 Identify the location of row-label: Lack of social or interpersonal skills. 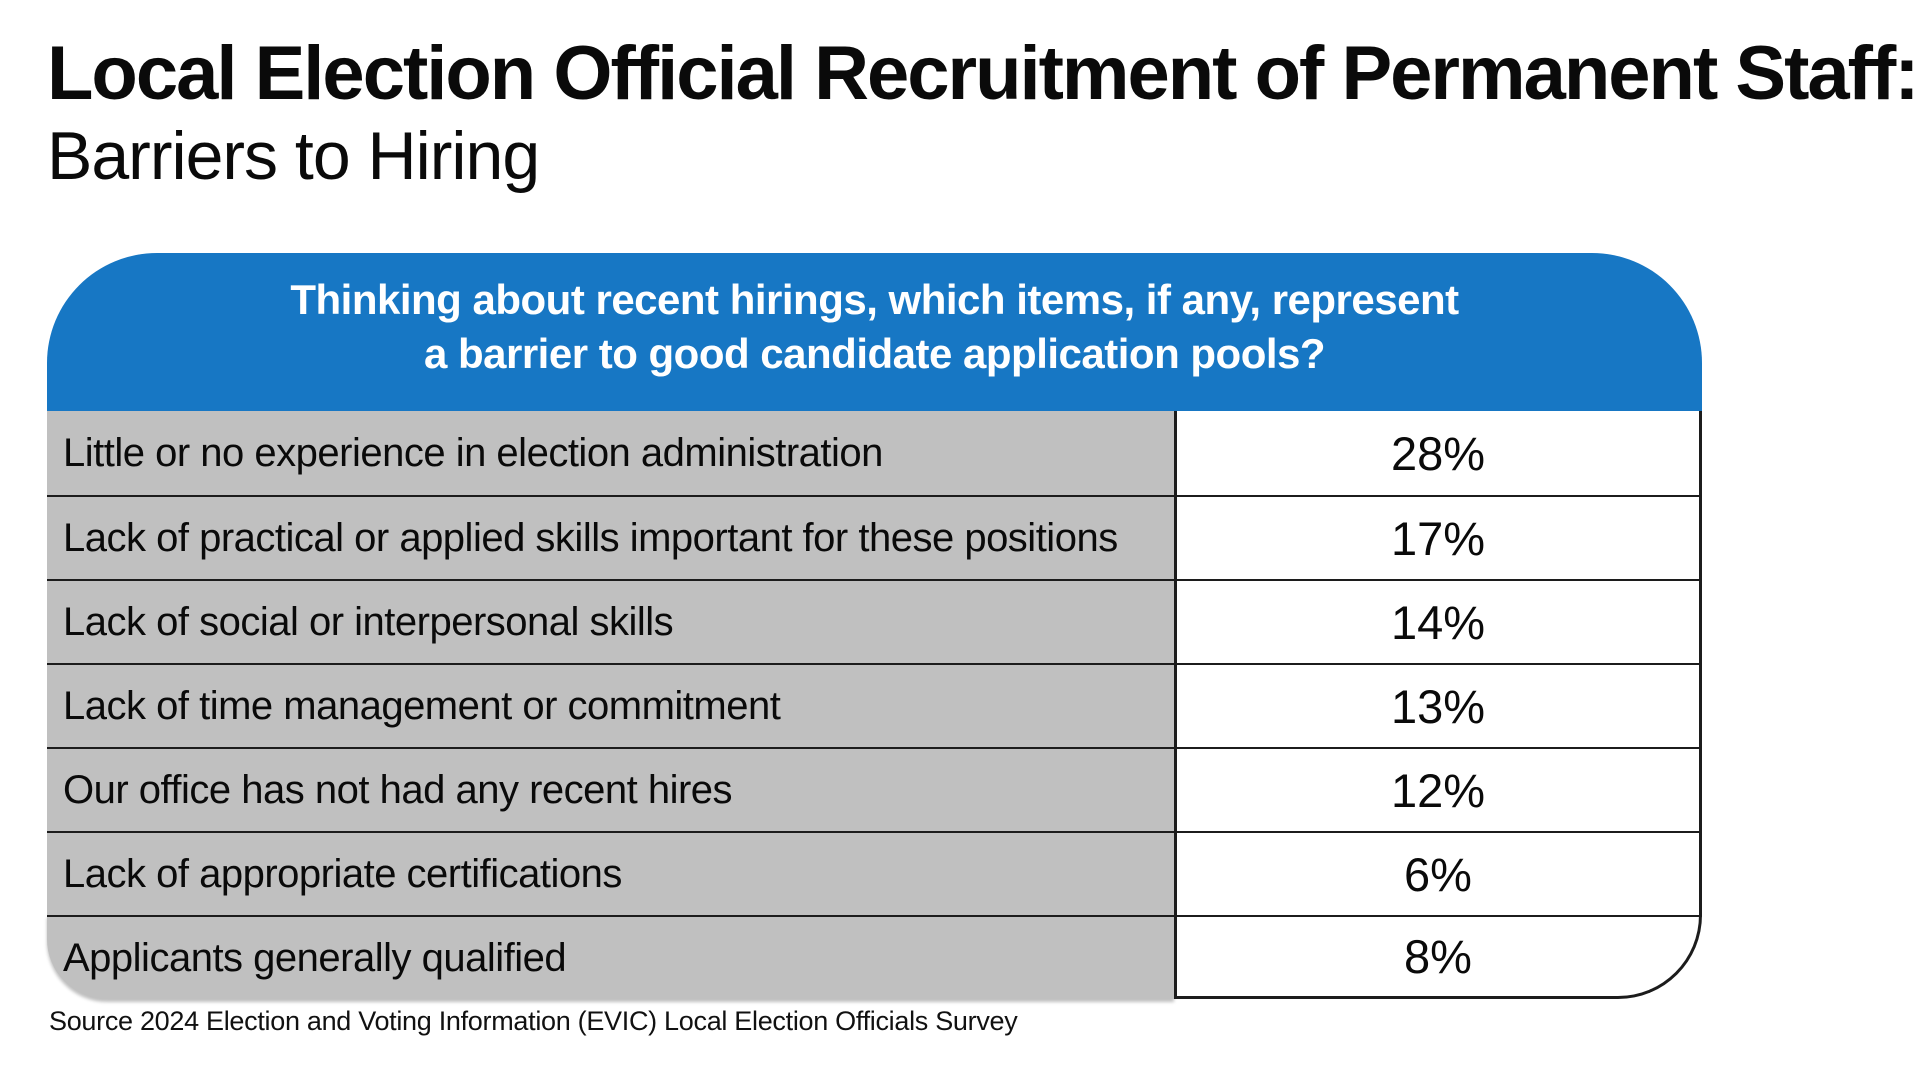
(610, 621).